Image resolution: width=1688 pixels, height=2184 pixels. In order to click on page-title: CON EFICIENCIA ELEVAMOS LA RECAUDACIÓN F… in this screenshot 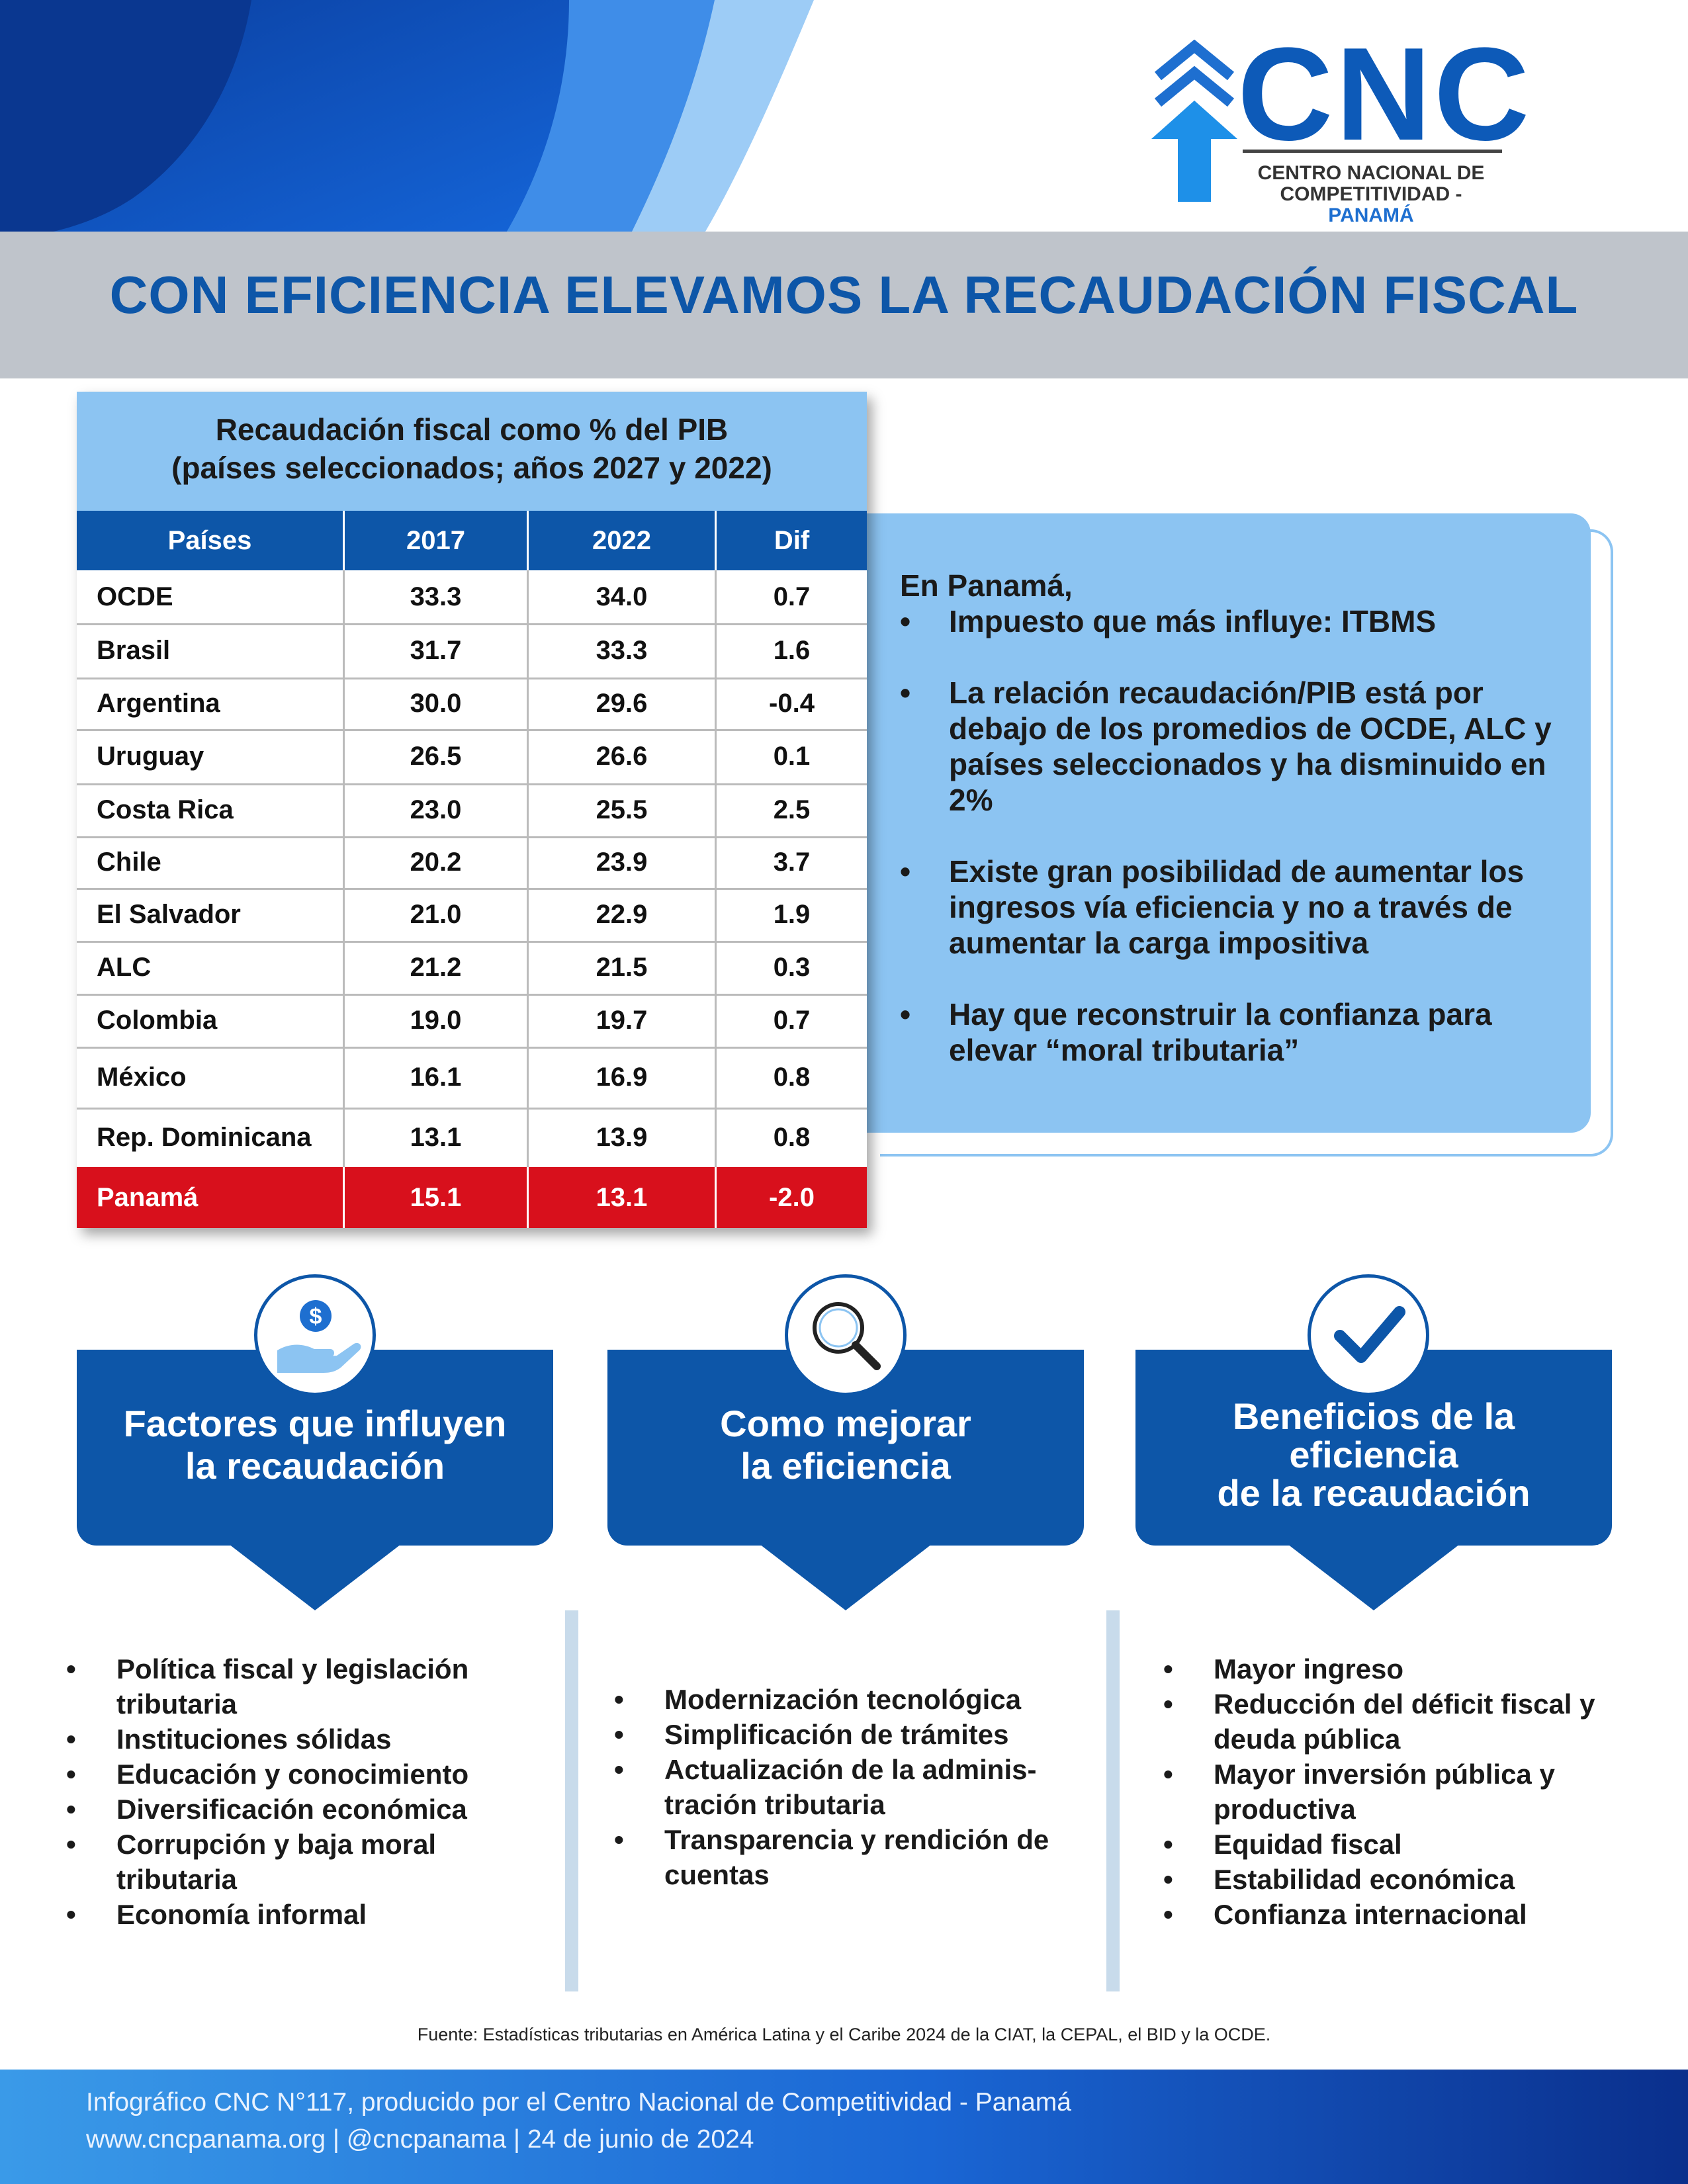, I will do `click(844, 294)`.